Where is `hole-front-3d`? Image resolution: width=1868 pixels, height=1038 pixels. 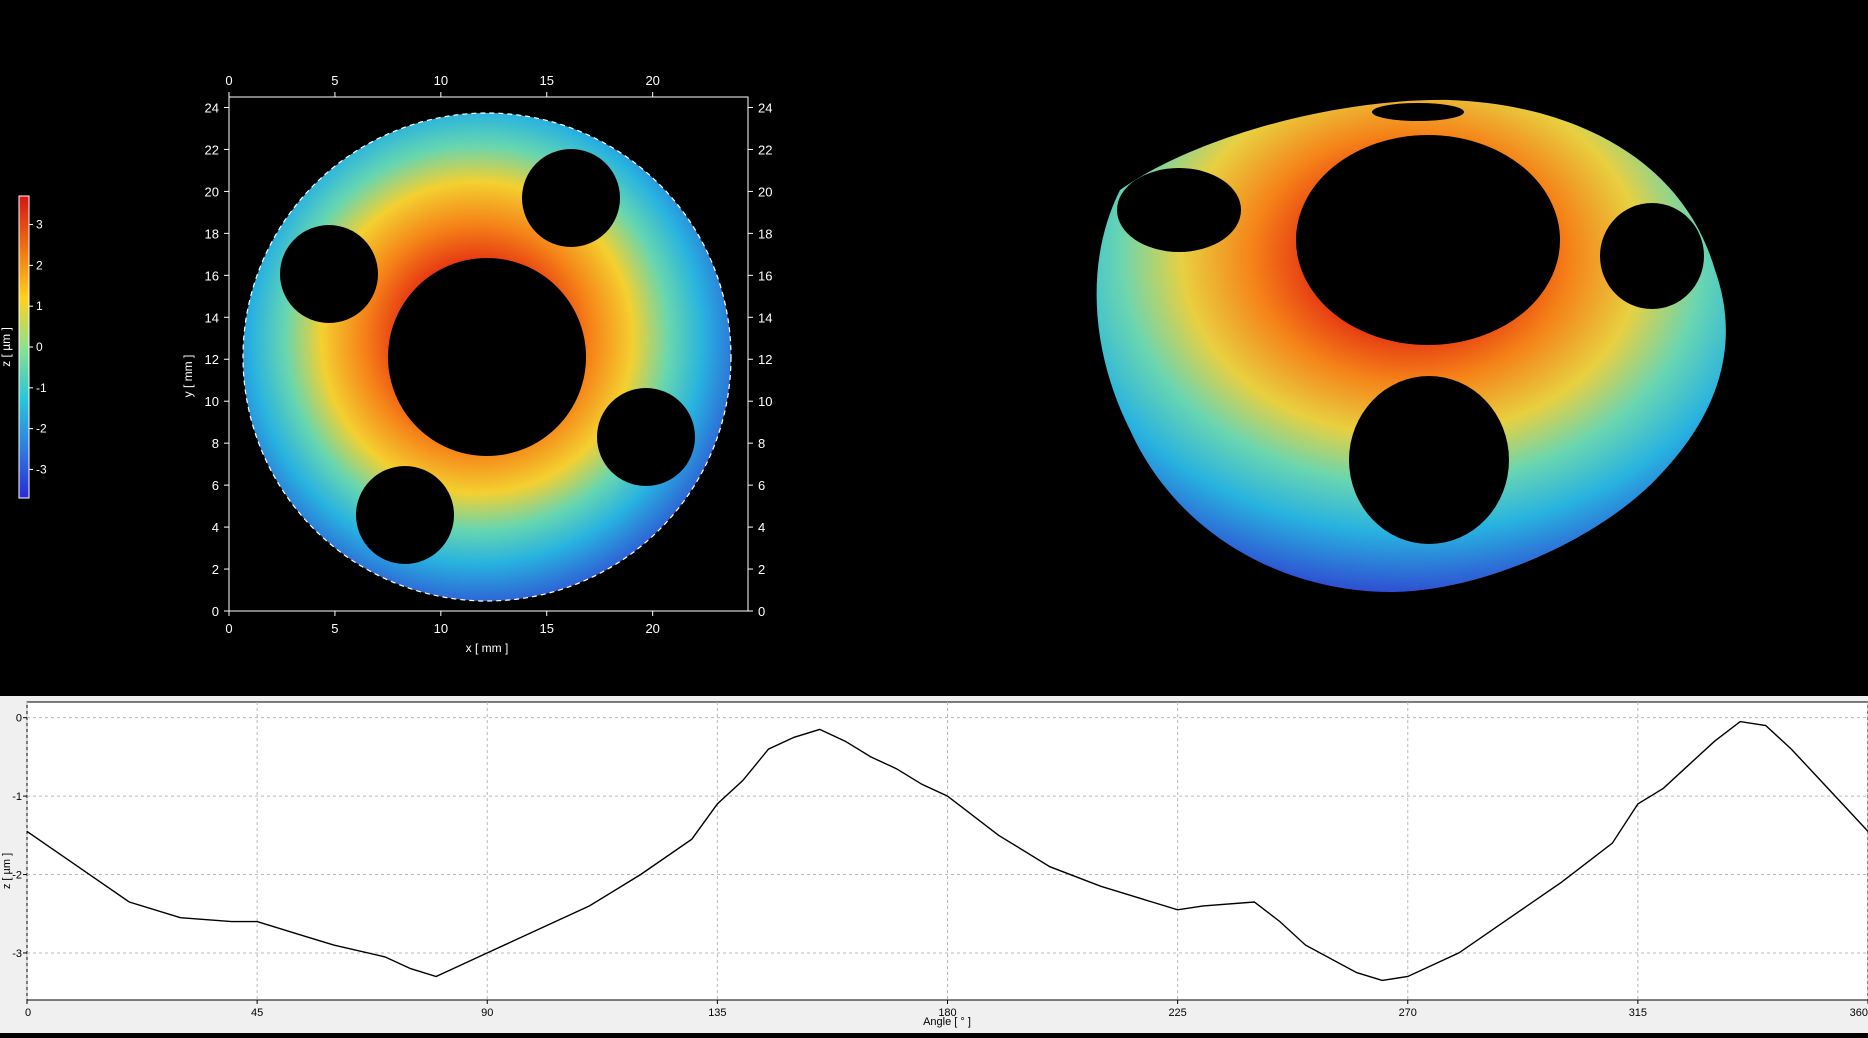 hole-front-3d is located at coordinates (1429, 460).